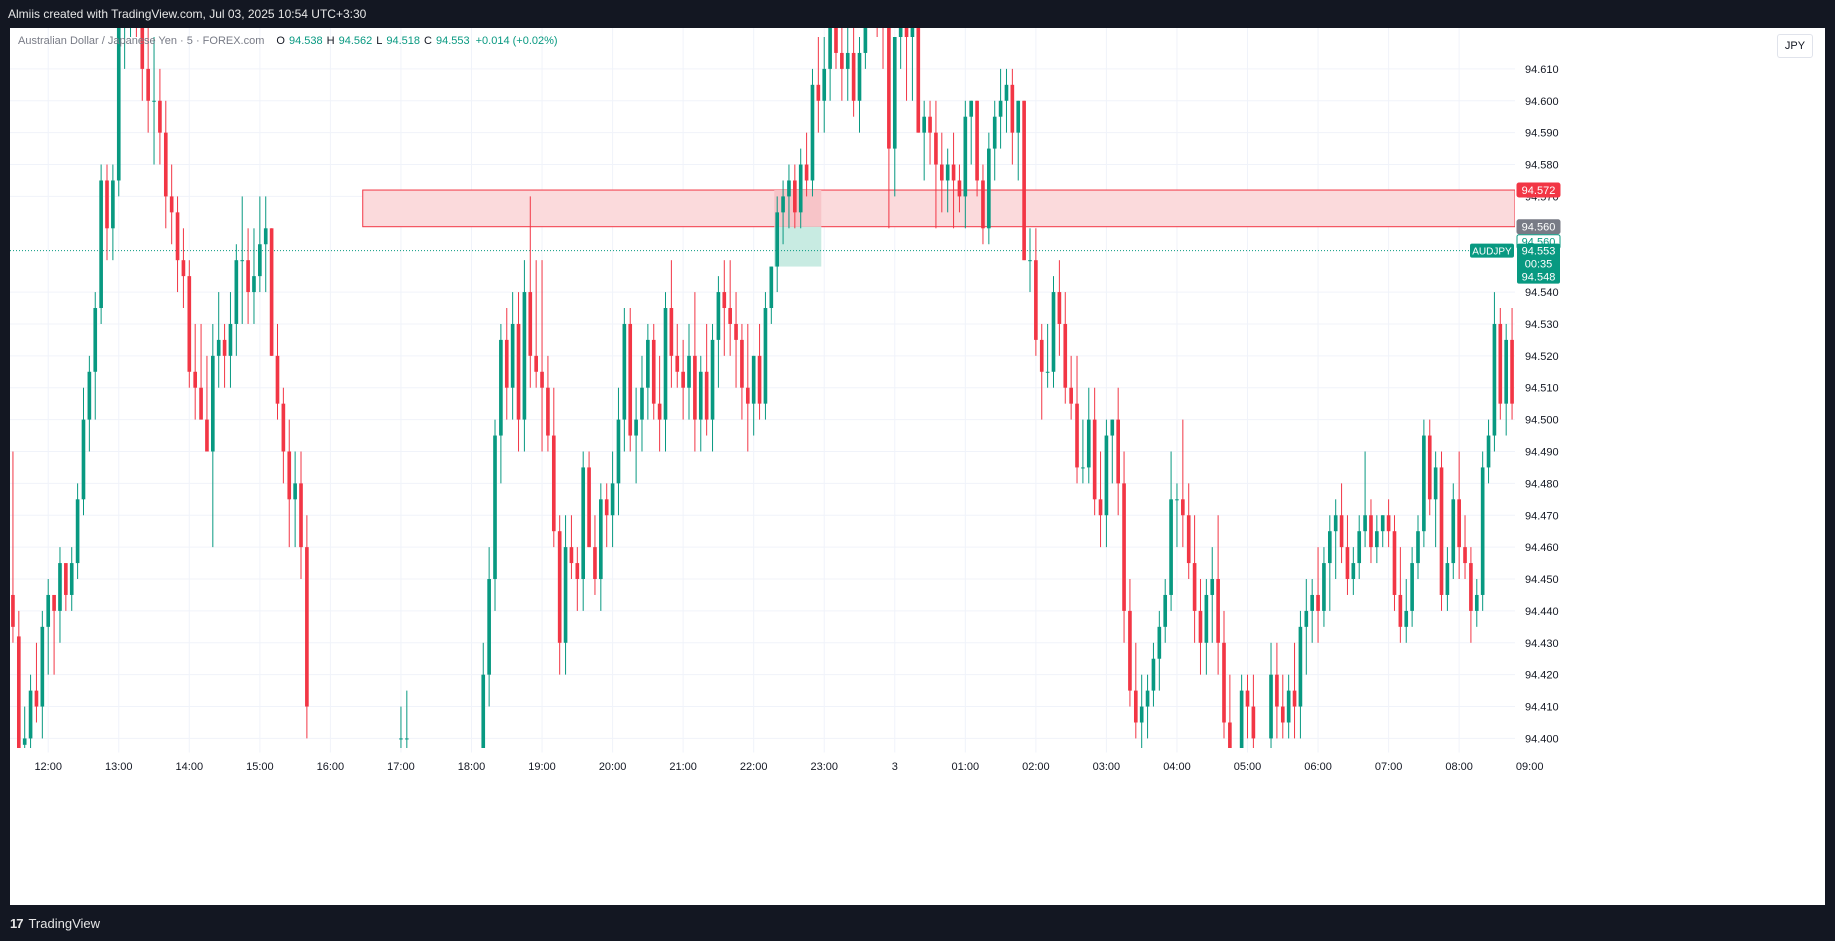 The image size is (1835, 941). I want to click on price-marker-gray: 94.560, so click(1538, 227).